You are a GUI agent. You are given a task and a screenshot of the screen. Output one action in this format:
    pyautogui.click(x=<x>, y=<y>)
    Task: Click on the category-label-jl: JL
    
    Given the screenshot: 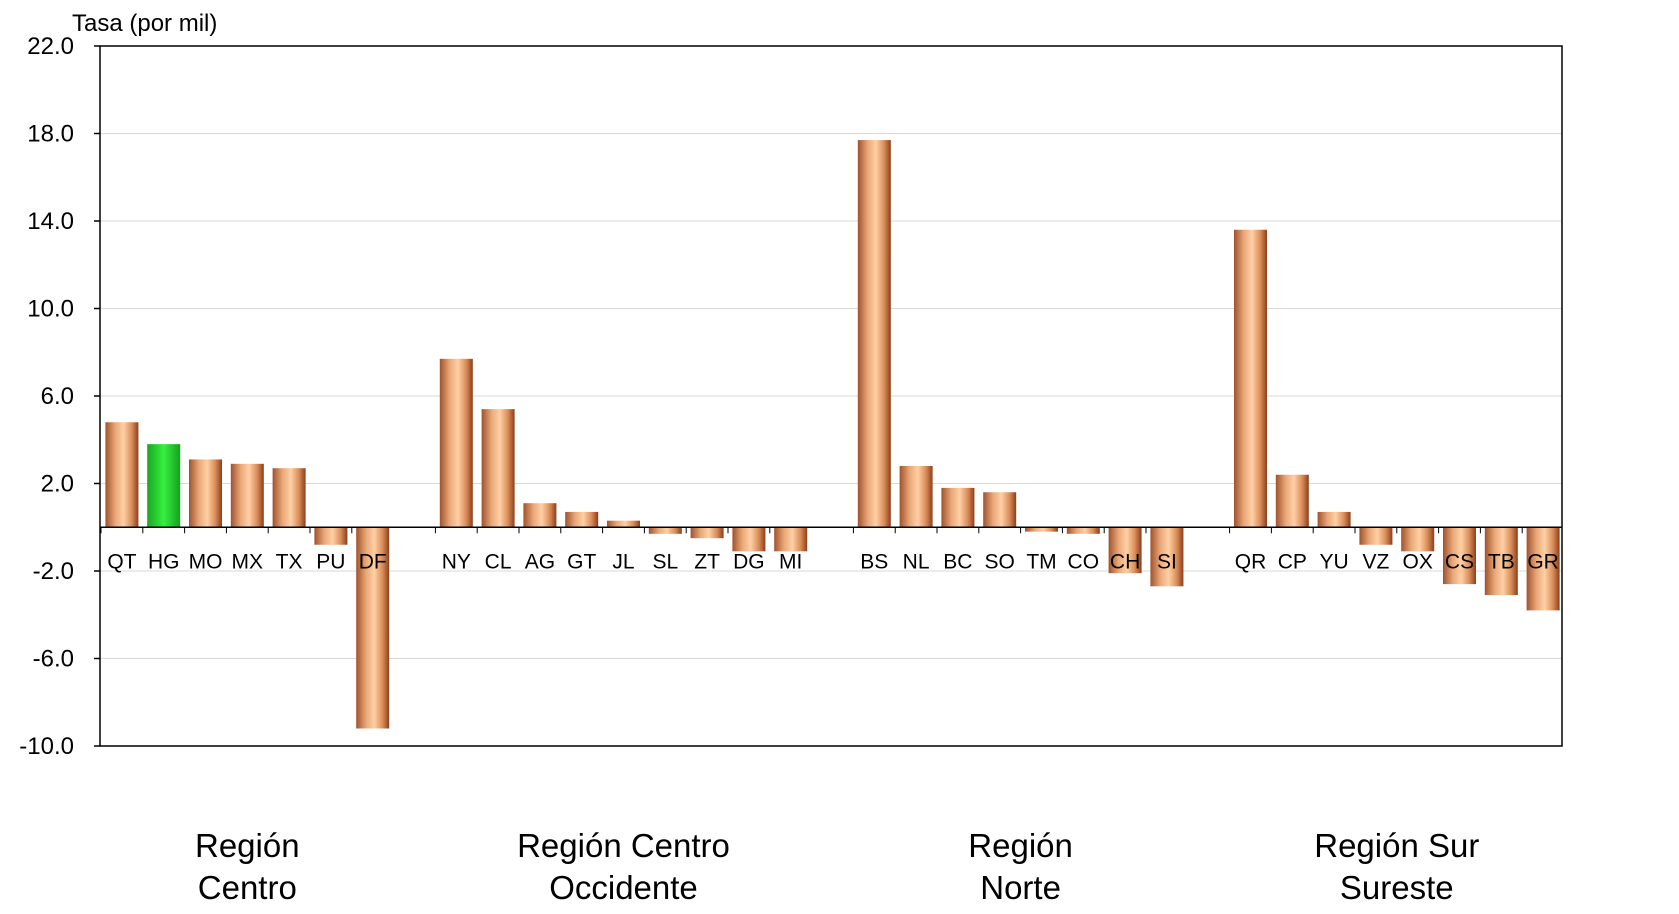 What is the action you would take?
    pyautogui.click(x=623, y=561)
    